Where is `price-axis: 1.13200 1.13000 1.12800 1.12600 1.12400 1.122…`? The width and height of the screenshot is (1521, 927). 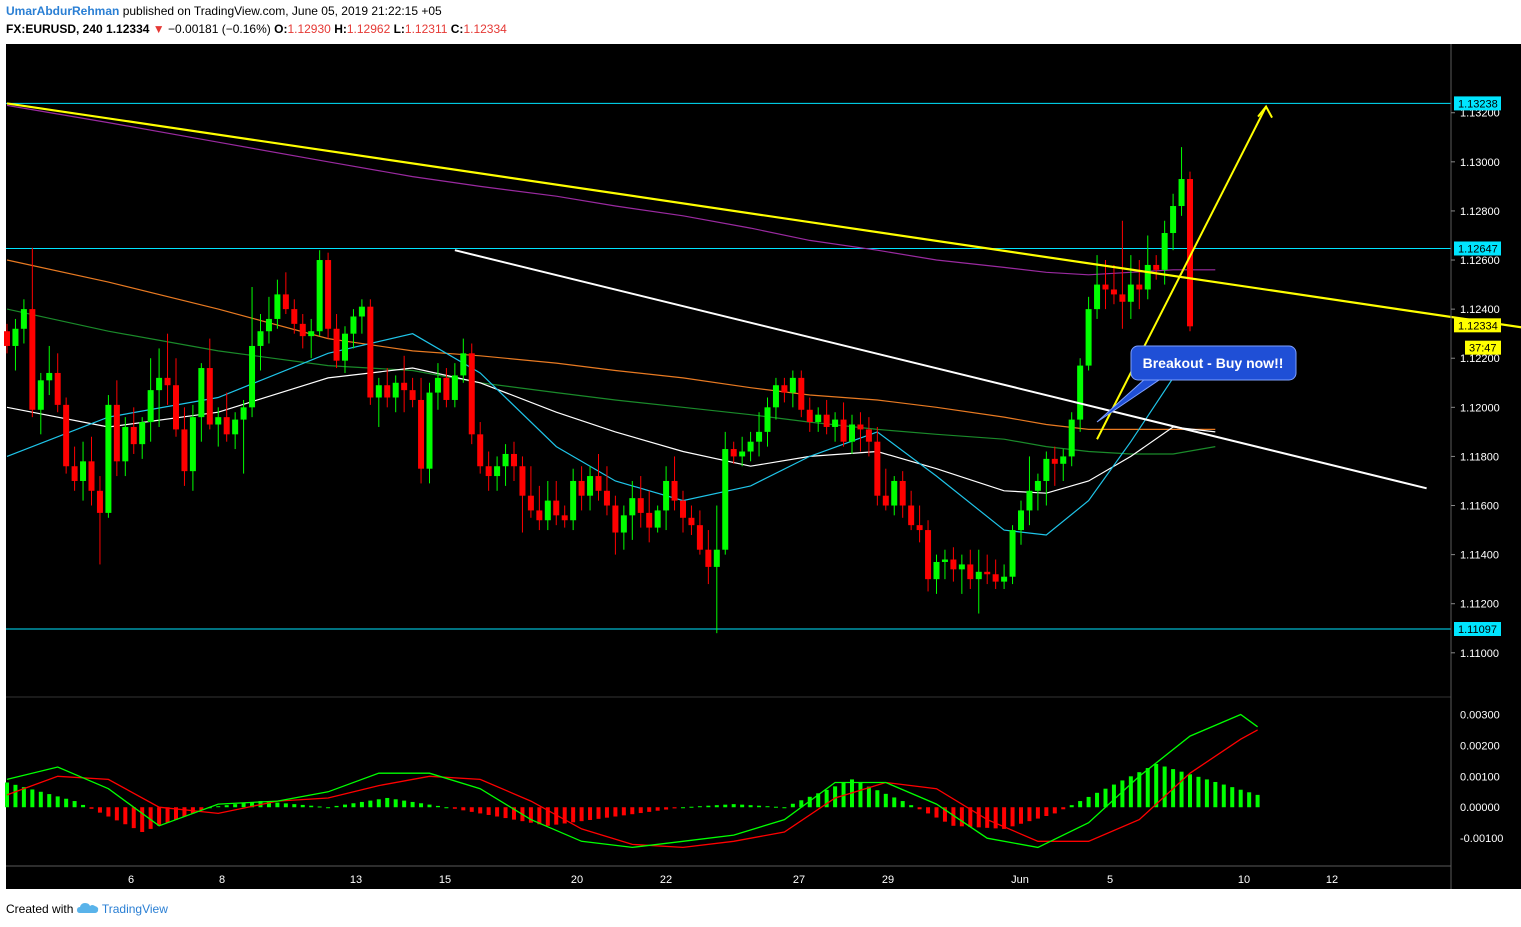
price-axis: 1.13200 1.13000 1.12800 1.12600 1.12400 1.122… is located at coordinates (1476, 378).